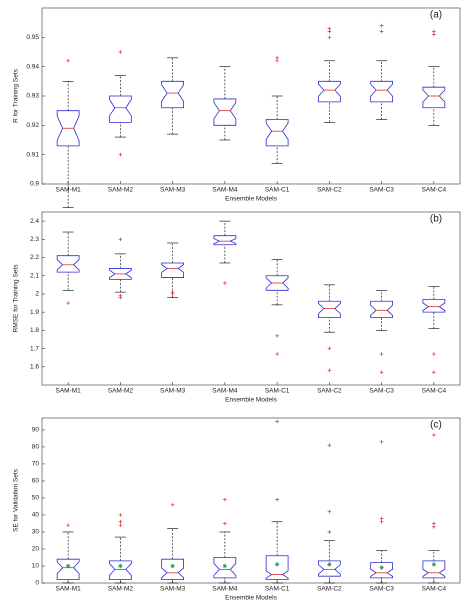  I want to click on x-tick-label: SAM-M3, so click(173, 190).